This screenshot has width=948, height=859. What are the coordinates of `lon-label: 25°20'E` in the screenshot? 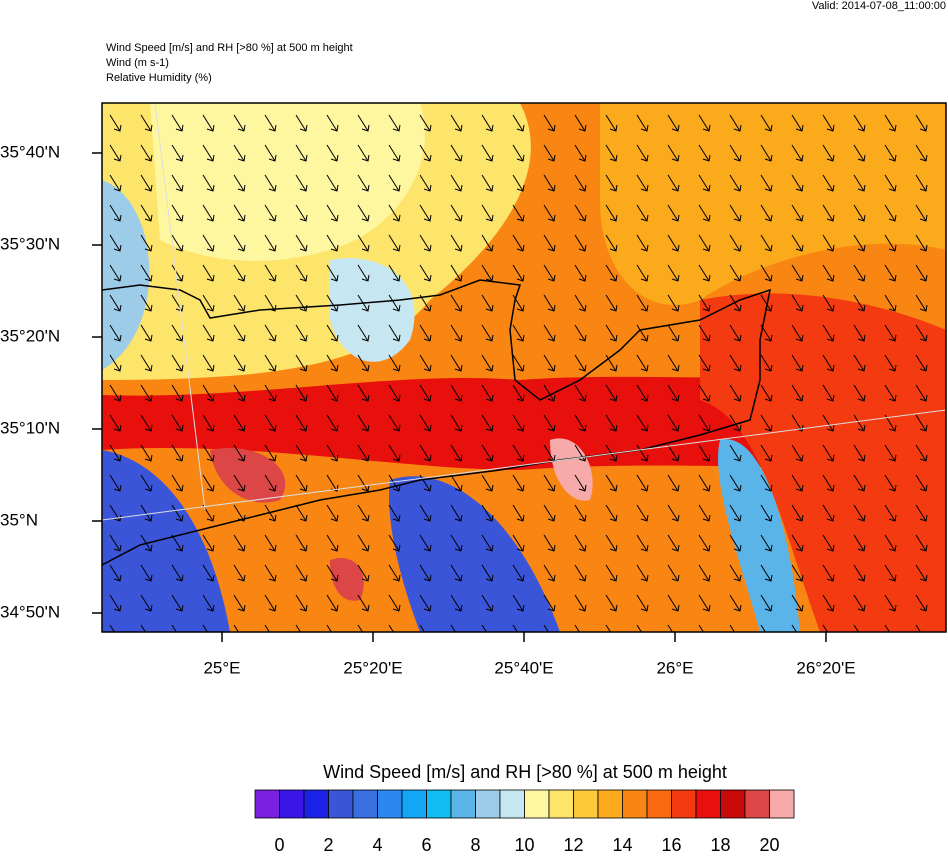 It's located at (372, 667).